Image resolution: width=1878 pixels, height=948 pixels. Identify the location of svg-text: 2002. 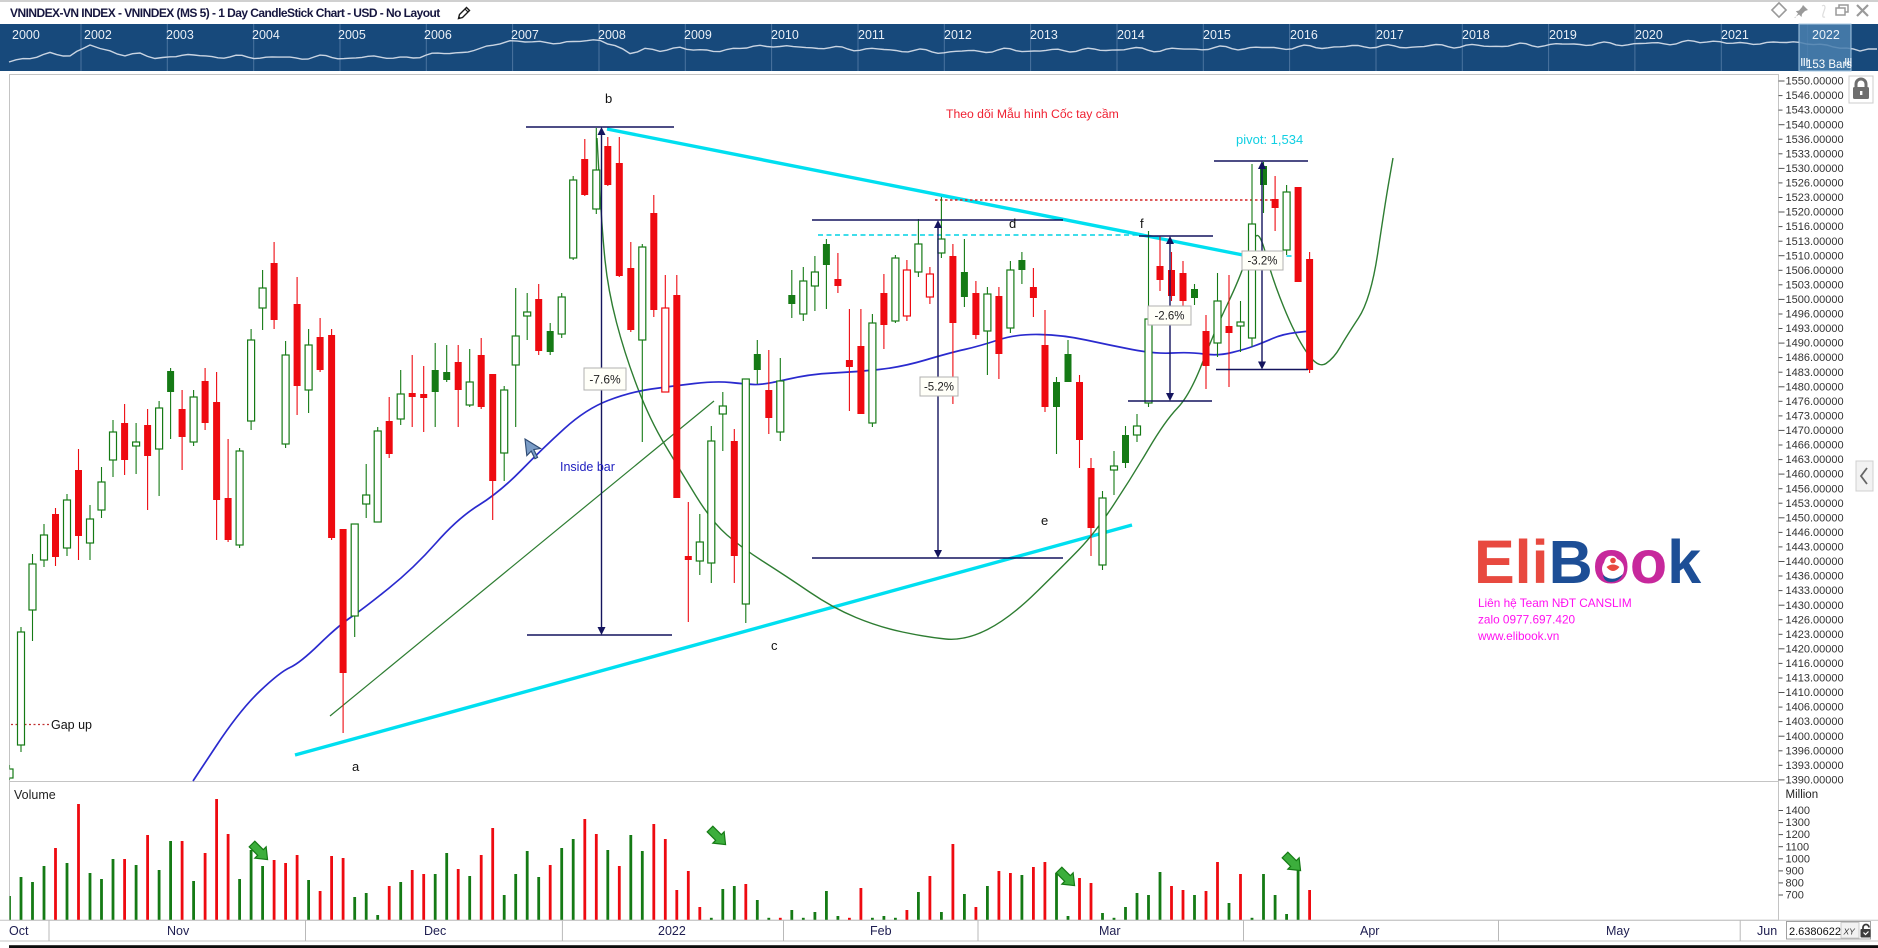
(98, 35).